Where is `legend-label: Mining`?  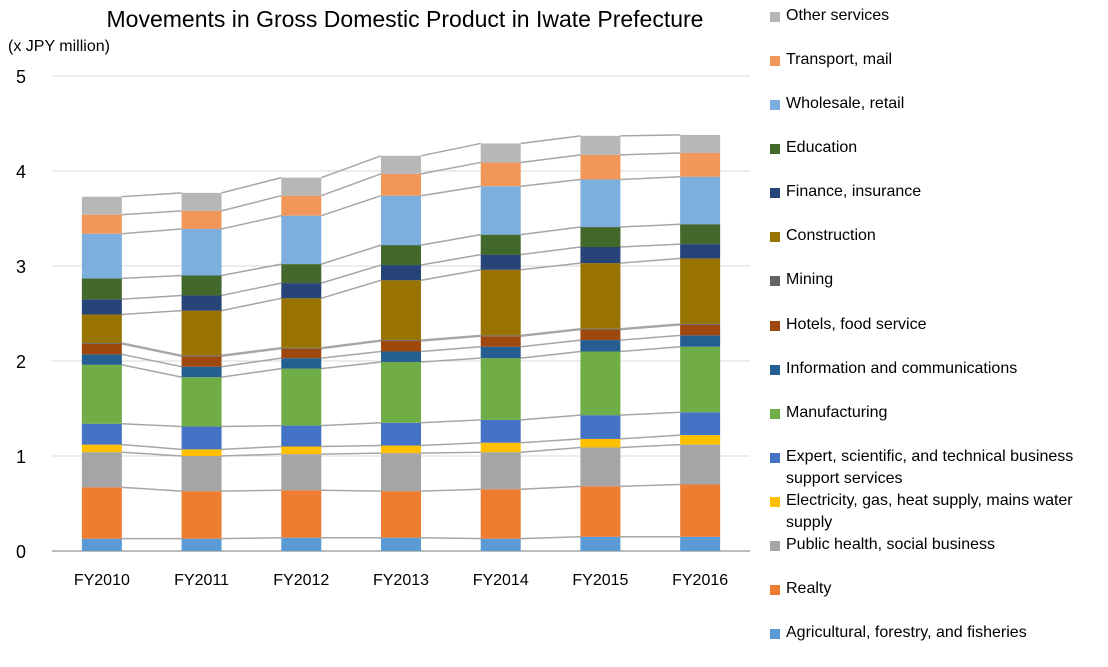 legend-label: Mining is located at coordinates (810, 280).